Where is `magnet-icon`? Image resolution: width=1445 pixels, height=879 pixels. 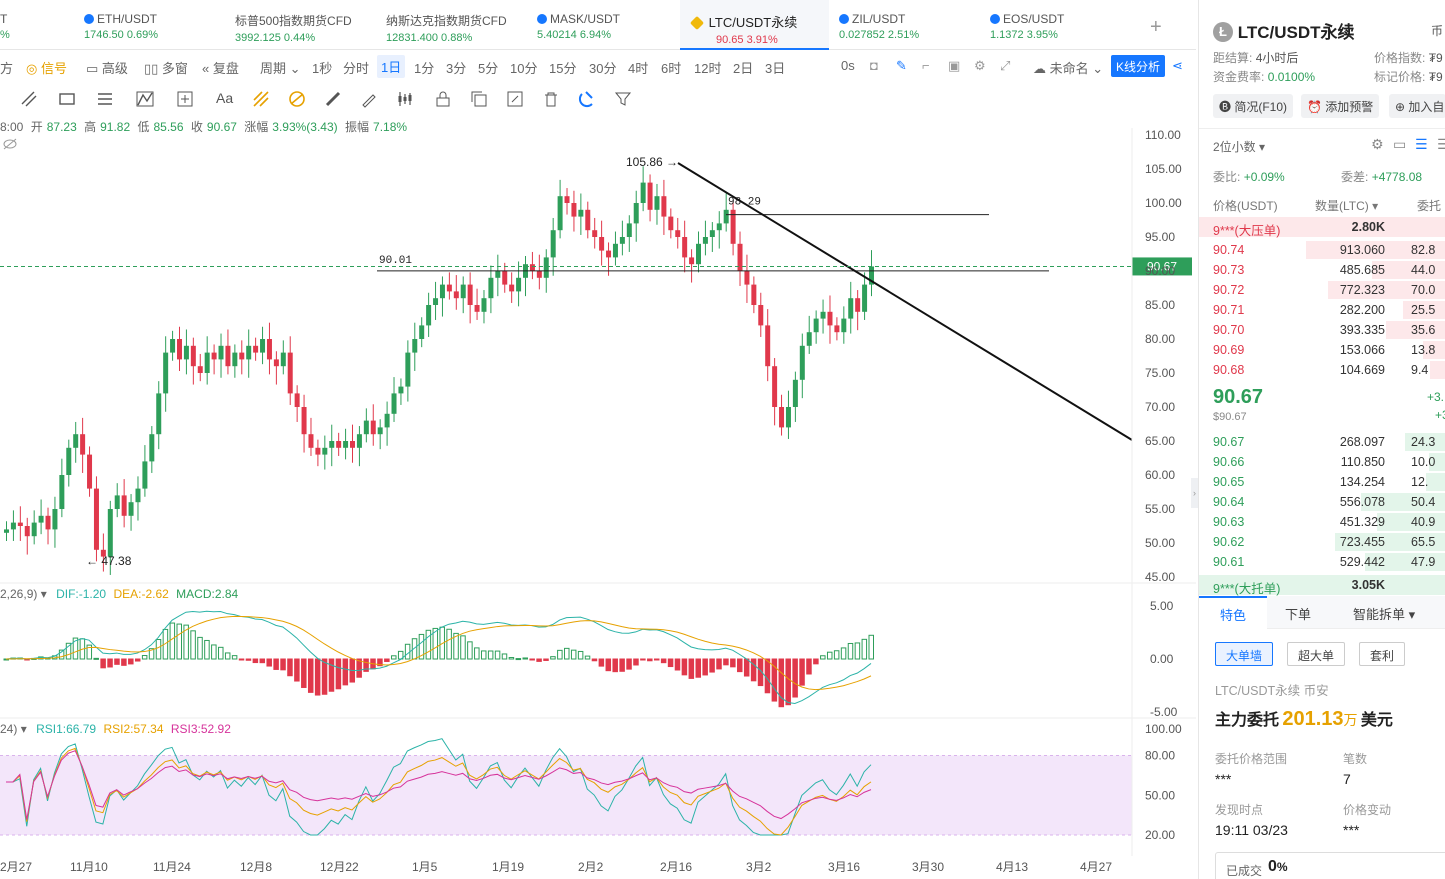
magnet-icon is located at coordinates (587, 99).